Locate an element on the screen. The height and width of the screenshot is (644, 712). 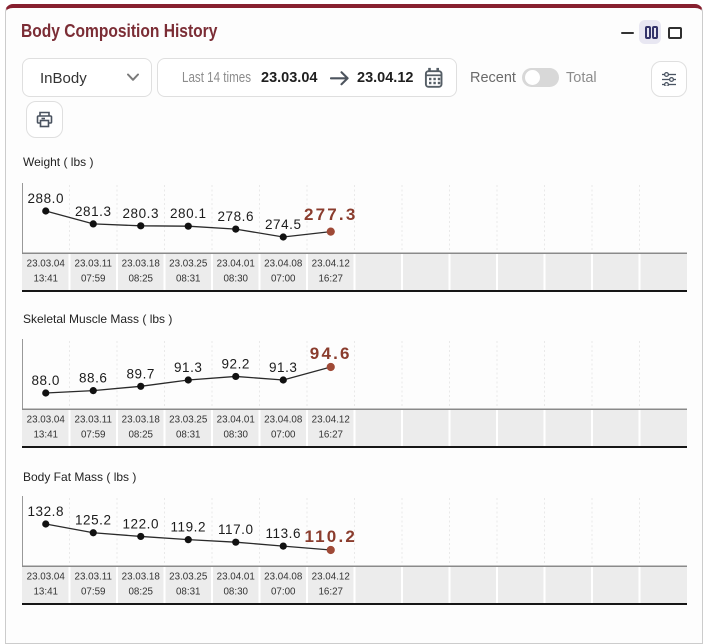
svg-text: 122.0 is located at coordinates (140, 523).